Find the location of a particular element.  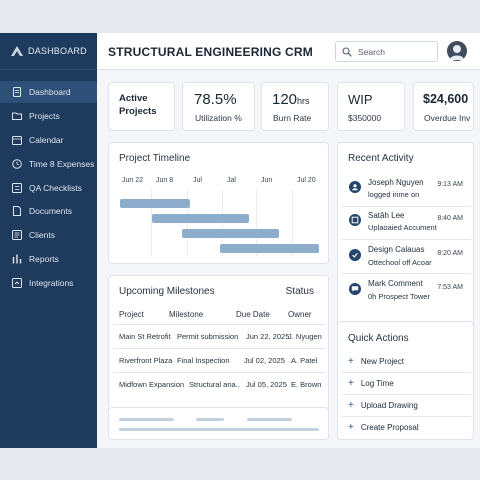

sidebar-item-clients: Clients is located at coordinates (48, 235).